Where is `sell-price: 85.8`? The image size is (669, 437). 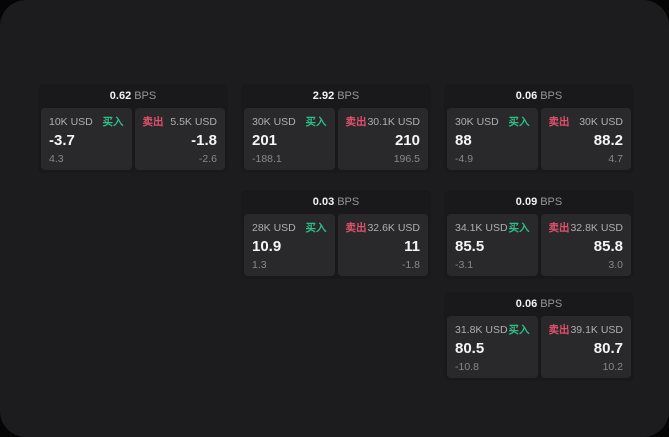 sell-price: 85.8 is located at coordinates (608, 246).